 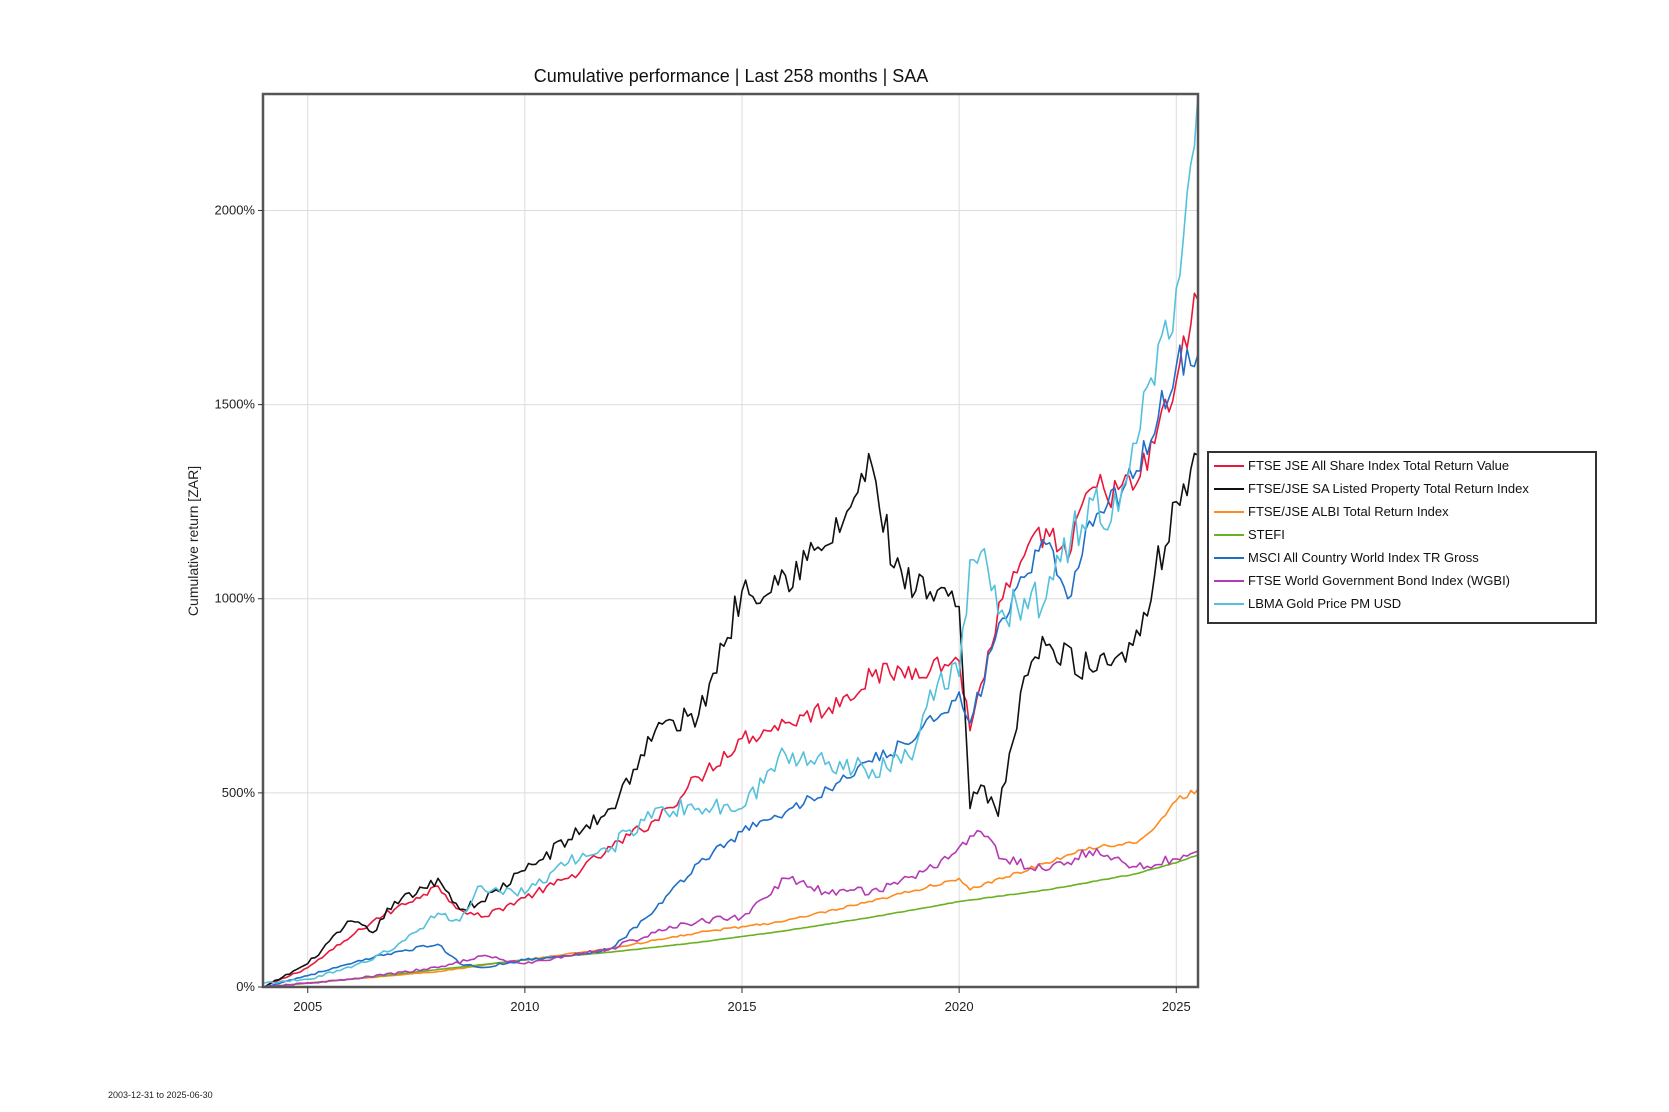 What do you see at coordinates (1363, 557) in the screenshot?
I see `legend-label: MSCI All Country World Index TR Gross` at bounding box center [1363, 557].